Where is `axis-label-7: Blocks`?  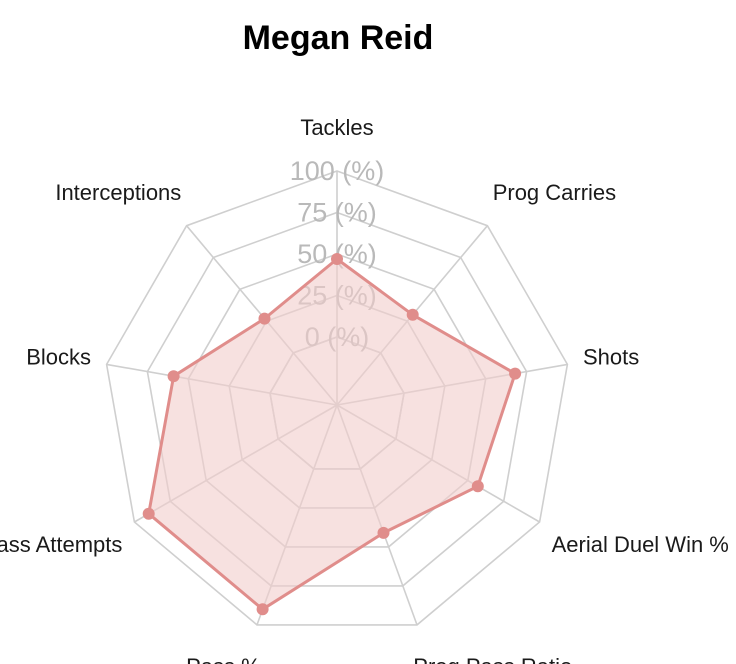 axis-label-7: Blocks is located at coordinates (58, 357).